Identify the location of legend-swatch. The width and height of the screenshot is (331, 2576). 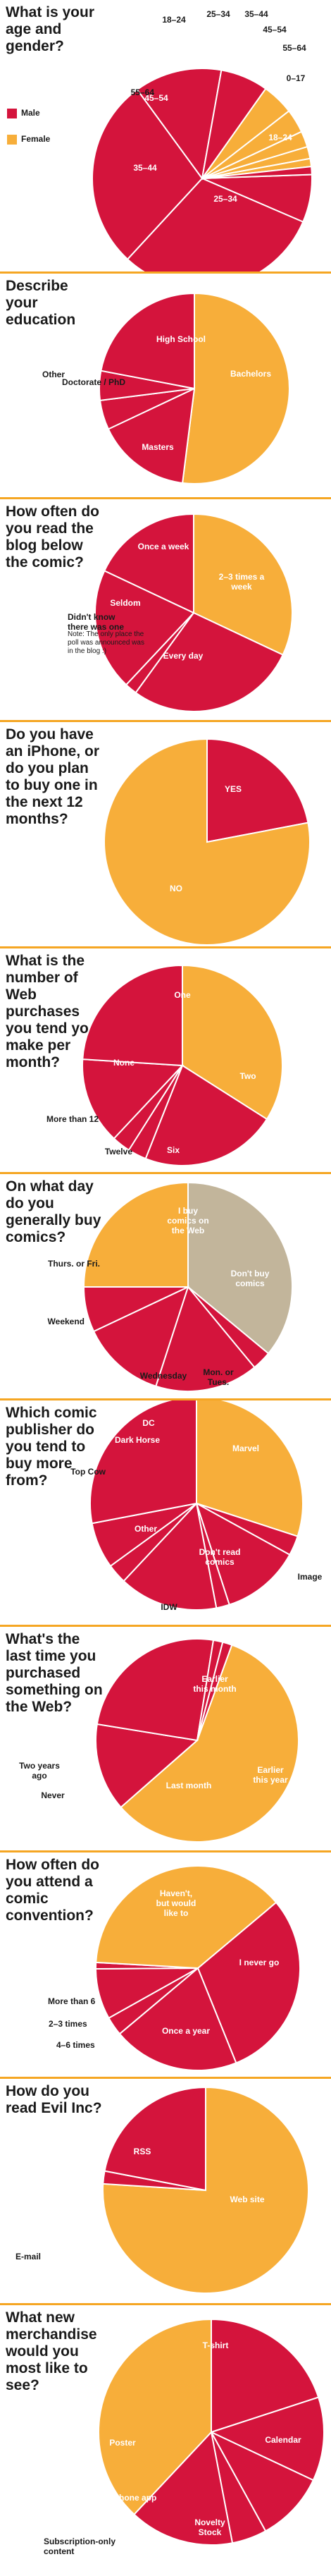
(12, 140).